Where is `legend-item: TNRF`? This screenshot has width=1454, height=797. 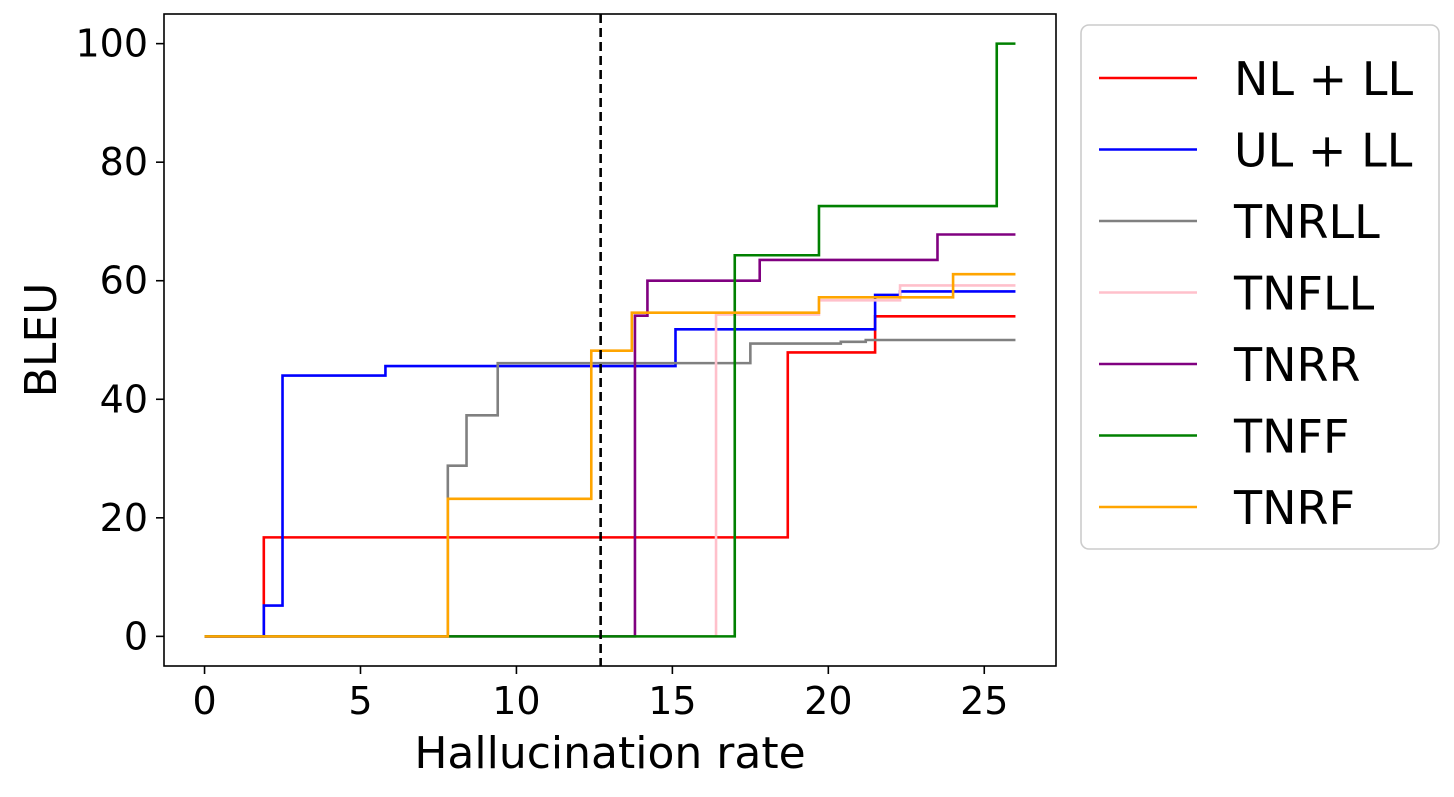
legend-item: TNRF is located at coordinates (1227, 508).